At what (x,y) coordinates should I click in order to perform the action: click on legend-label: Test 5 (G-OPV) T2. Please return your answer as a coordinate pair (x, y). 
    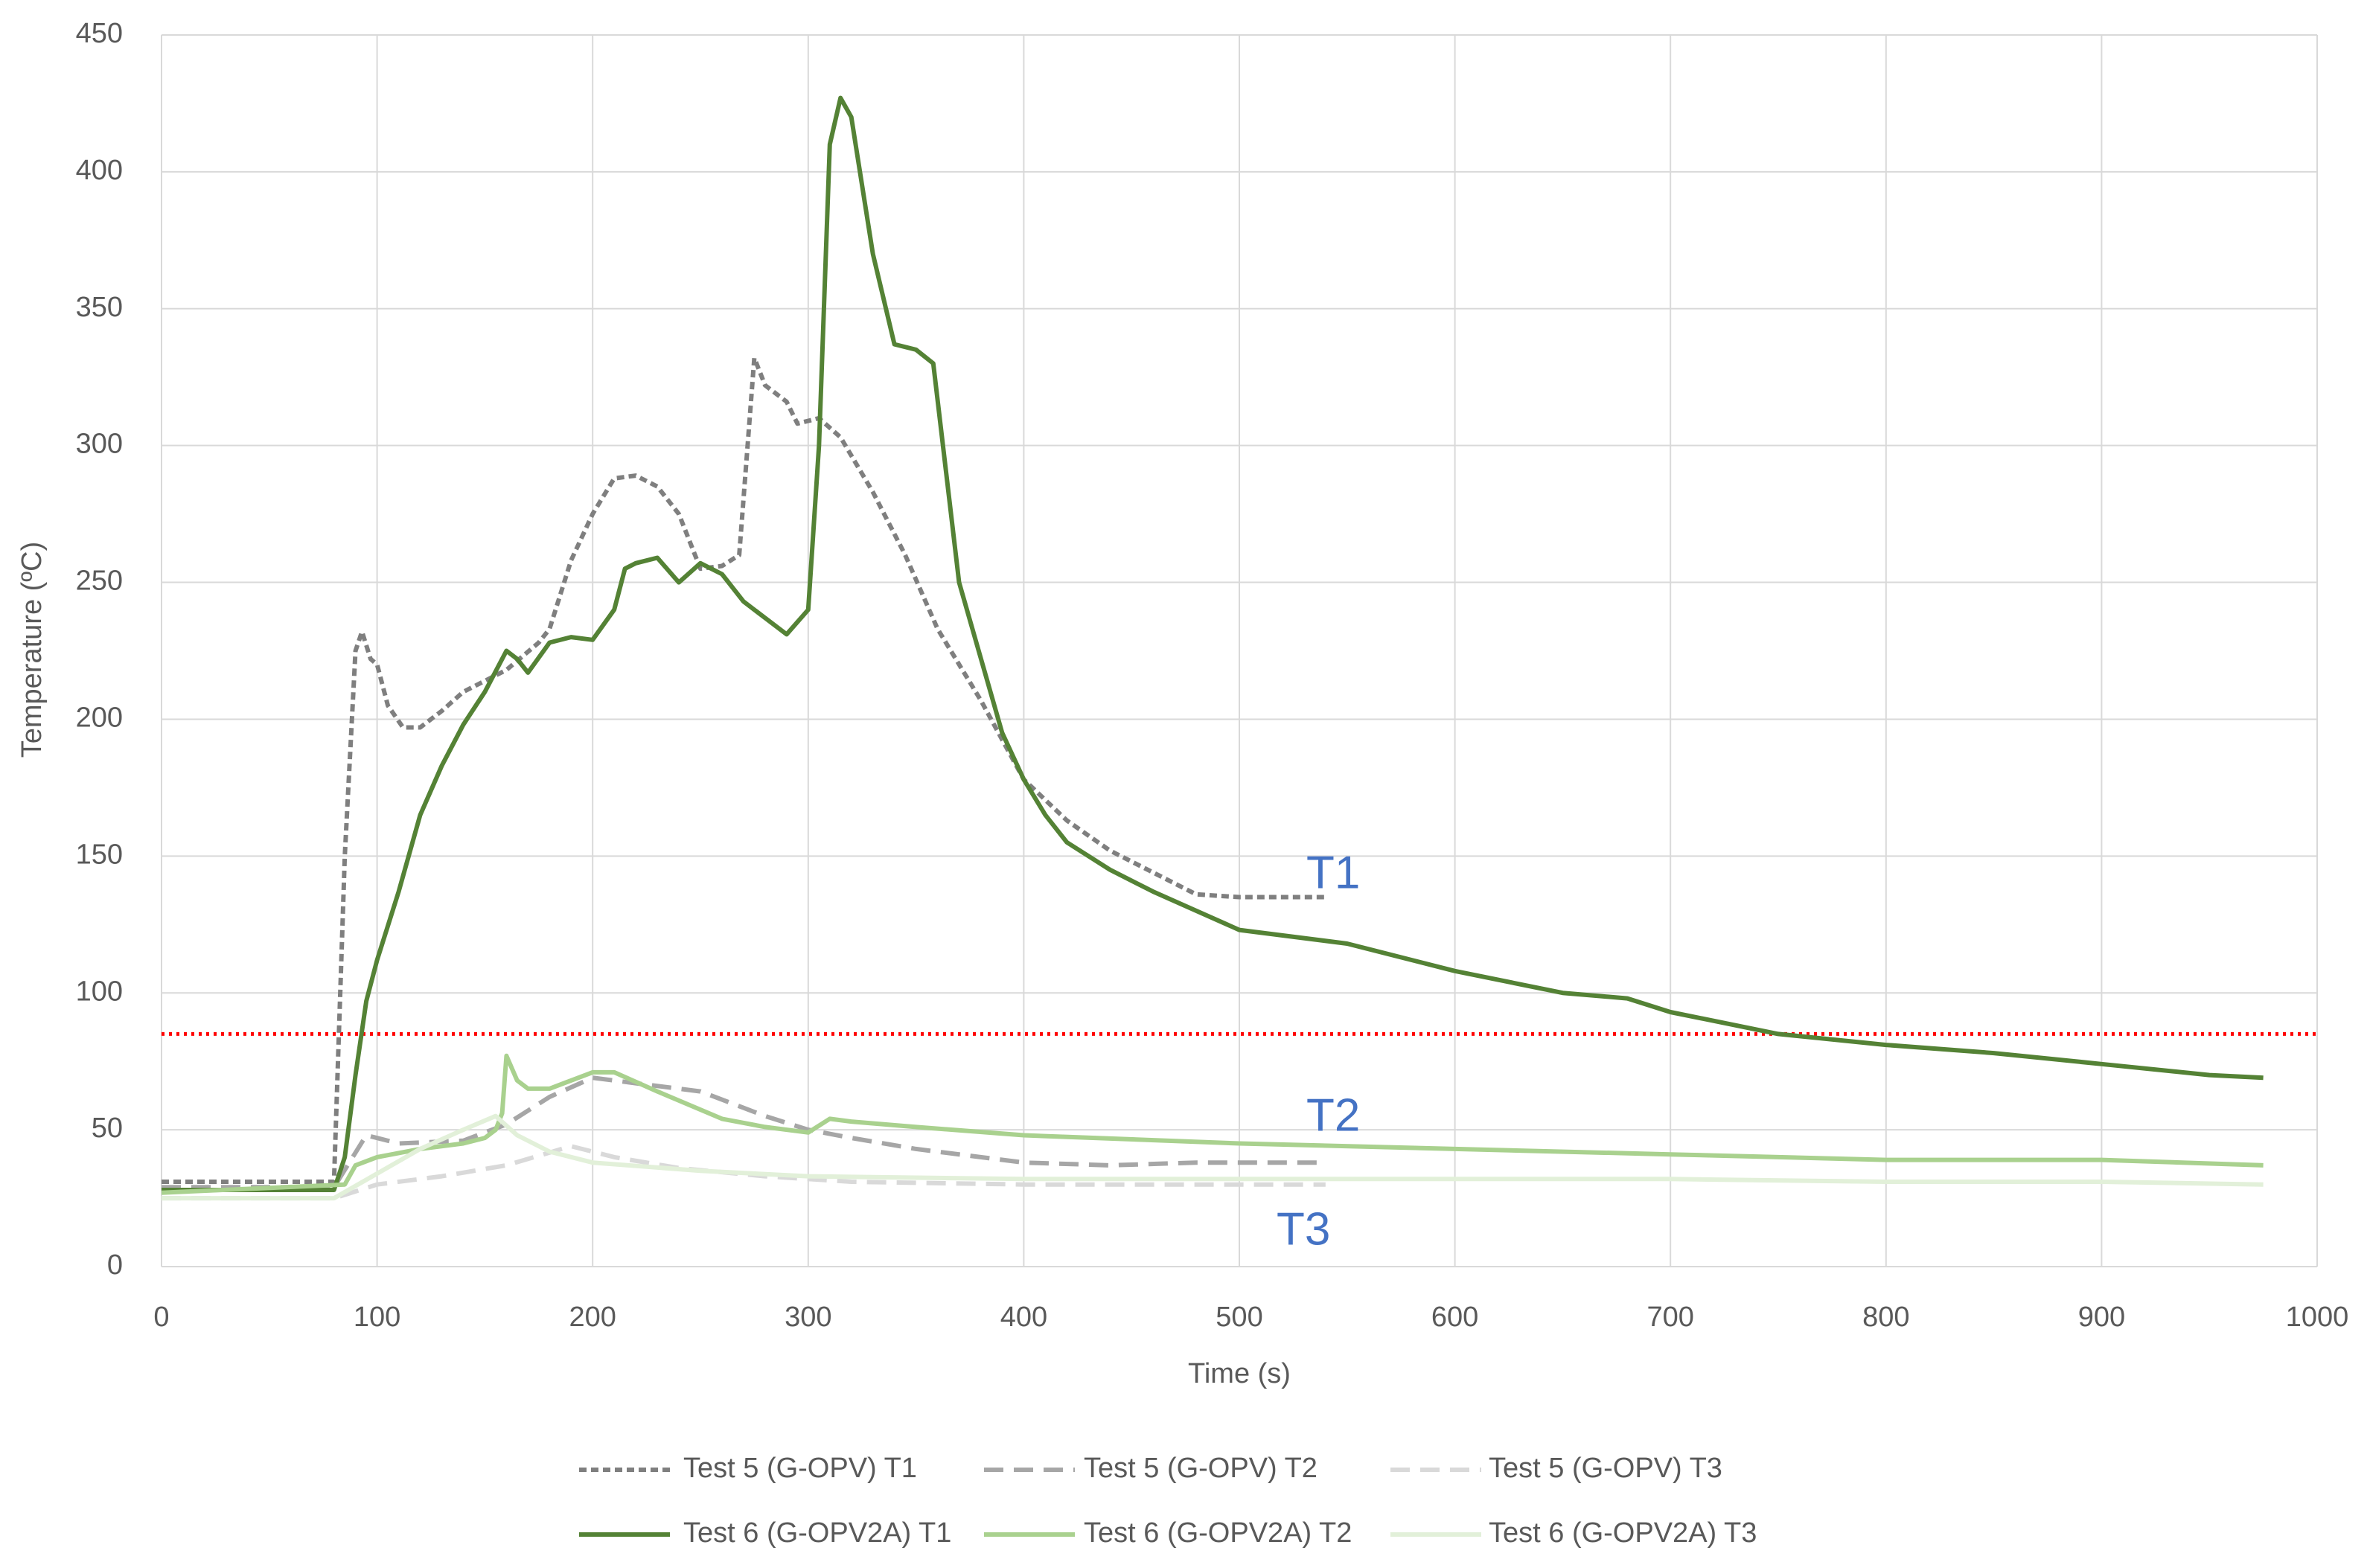
    Looking at the image, I should click on (1200, 1468).